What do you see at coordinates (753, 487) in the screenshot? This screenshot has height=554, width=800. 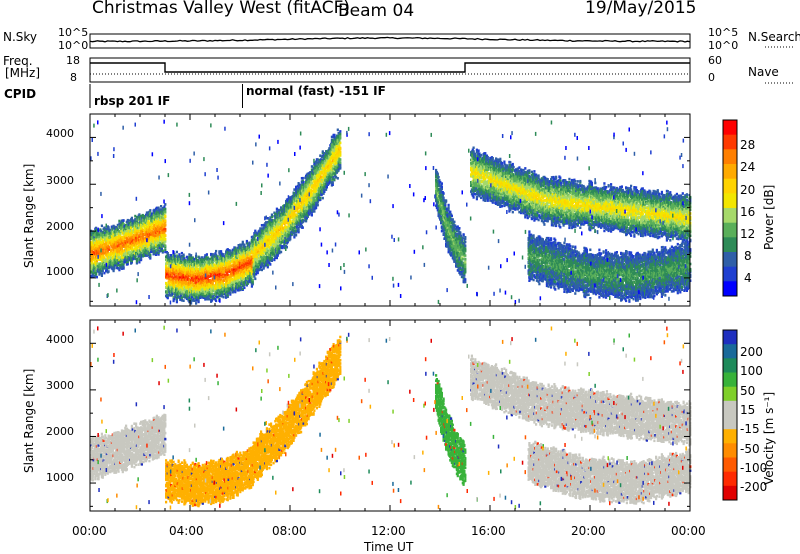 I see `vel-tick-m200: -200` at bounding box center [753, 487].